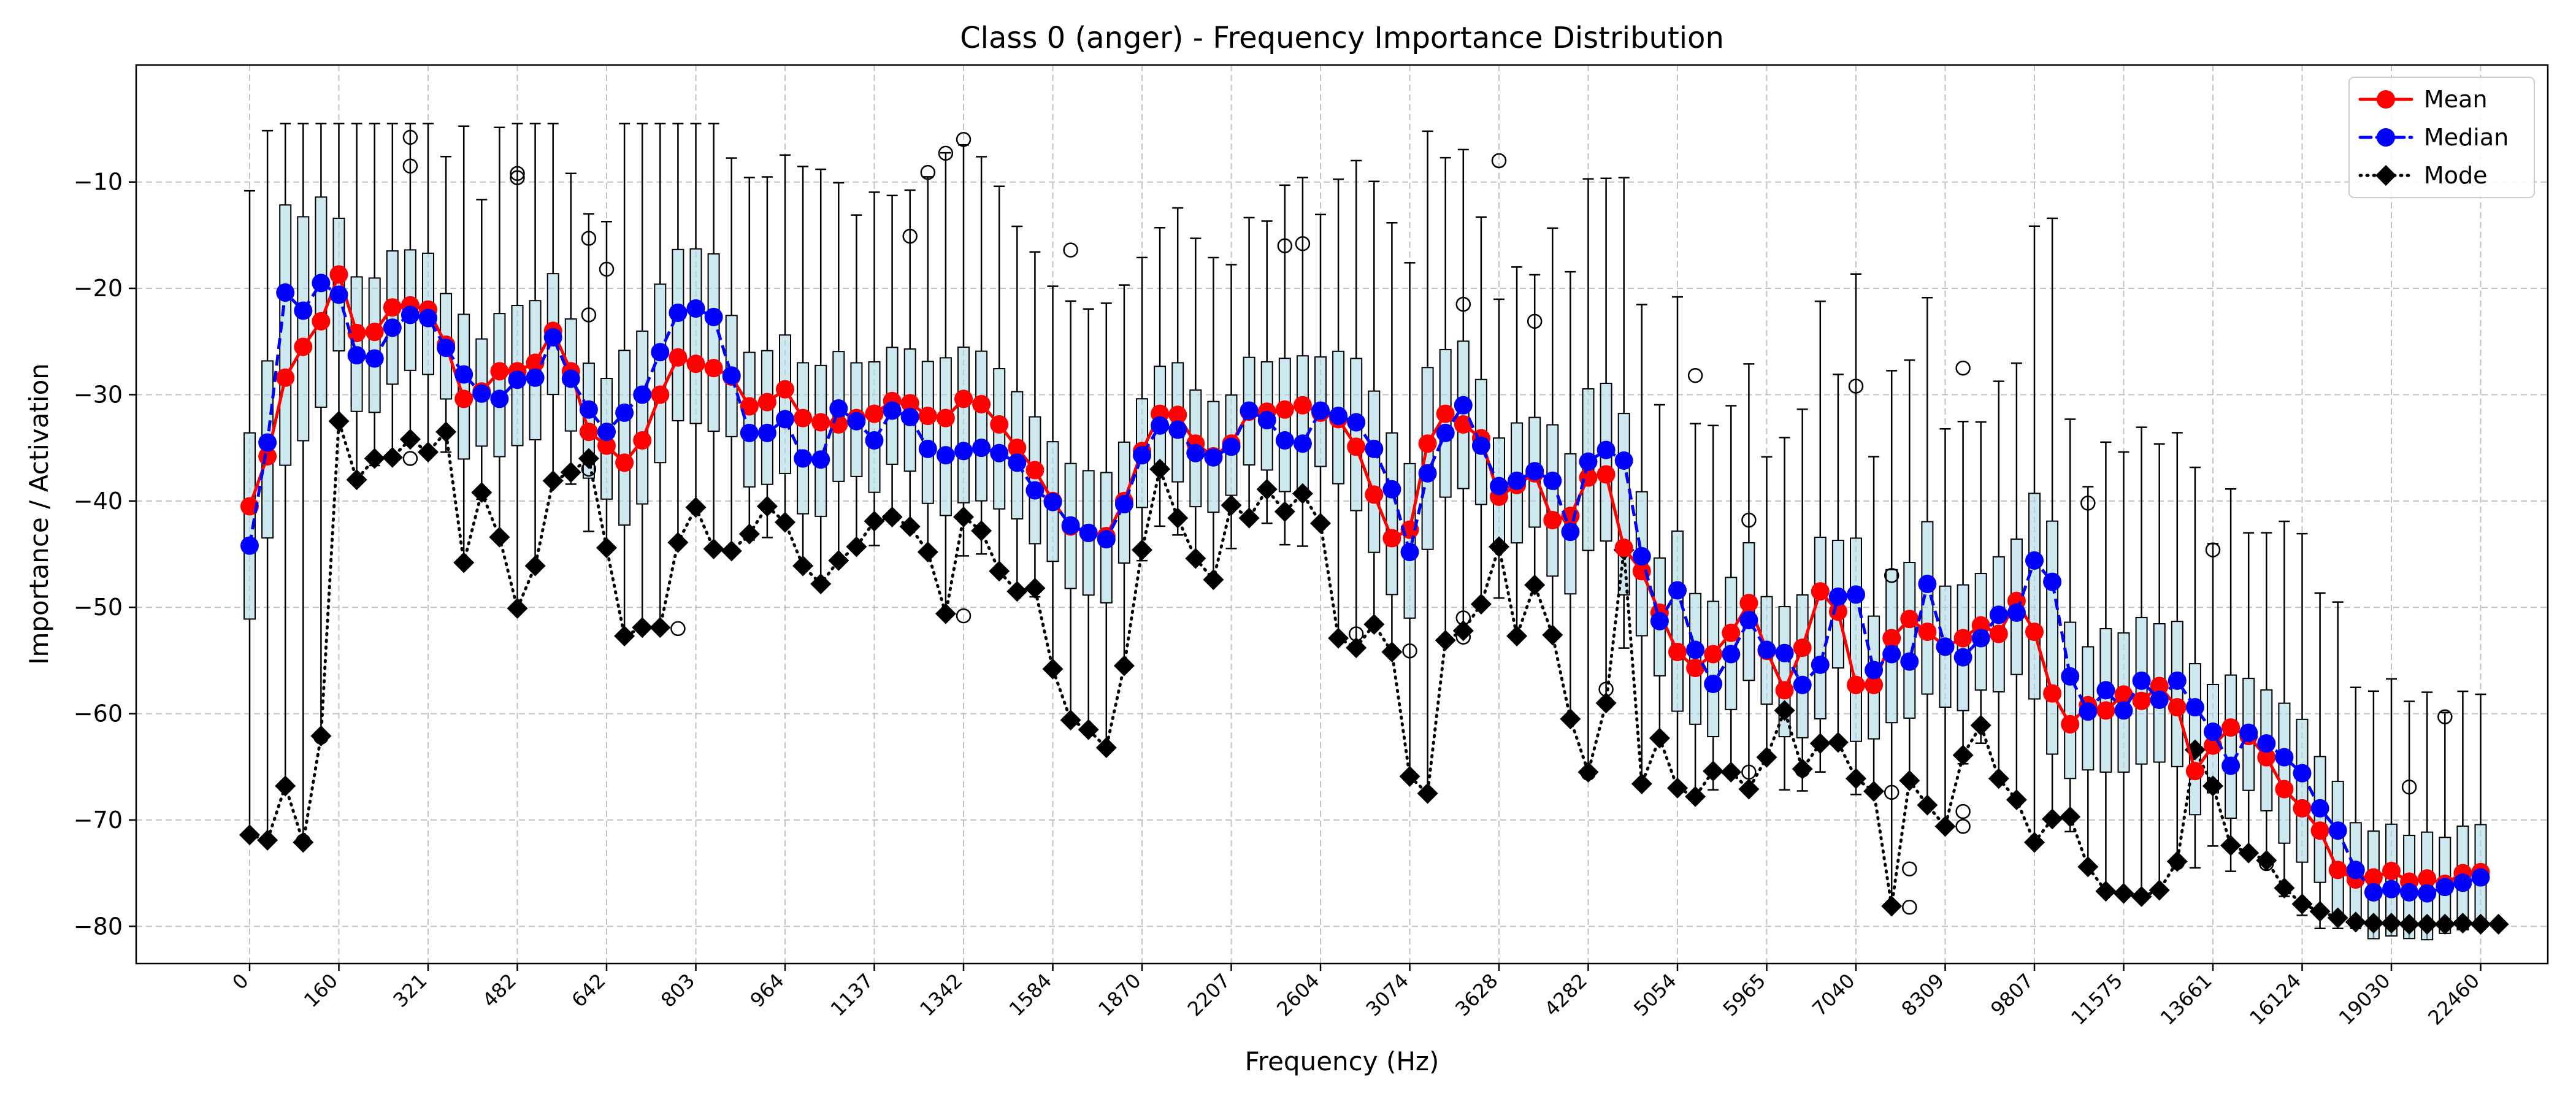 The width and height of the screenshot is (2576, 1104). What do you see at coordinates (2386, 99) in the screenshot?
I see `legend-marker` at bounding box center [2386, 99].